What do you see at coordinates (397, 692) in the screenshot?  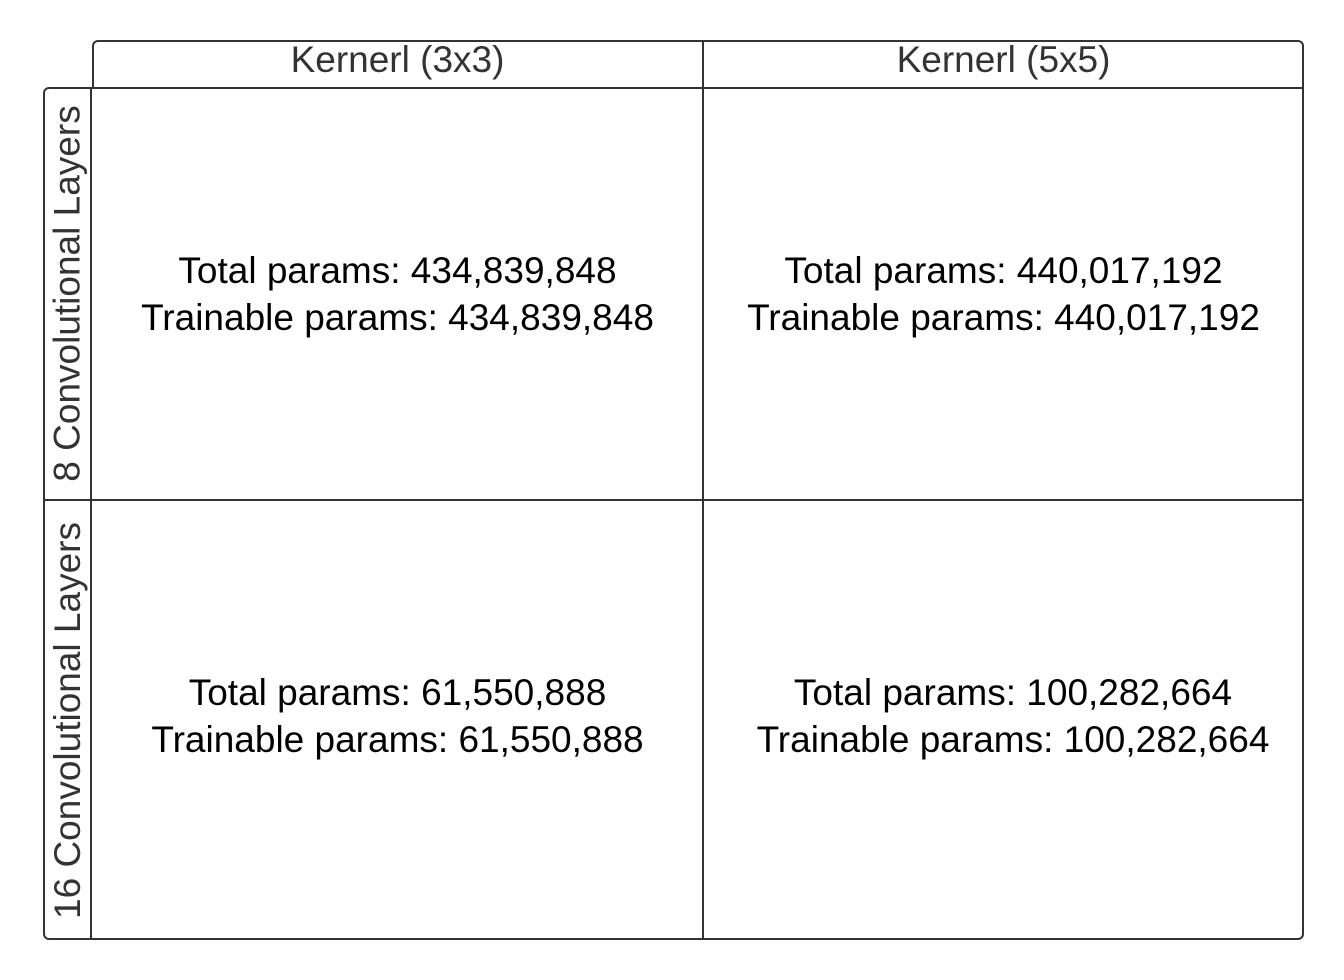 I see `total-params-text: Total params: 61,550,888` at bounding box center [397, 692].